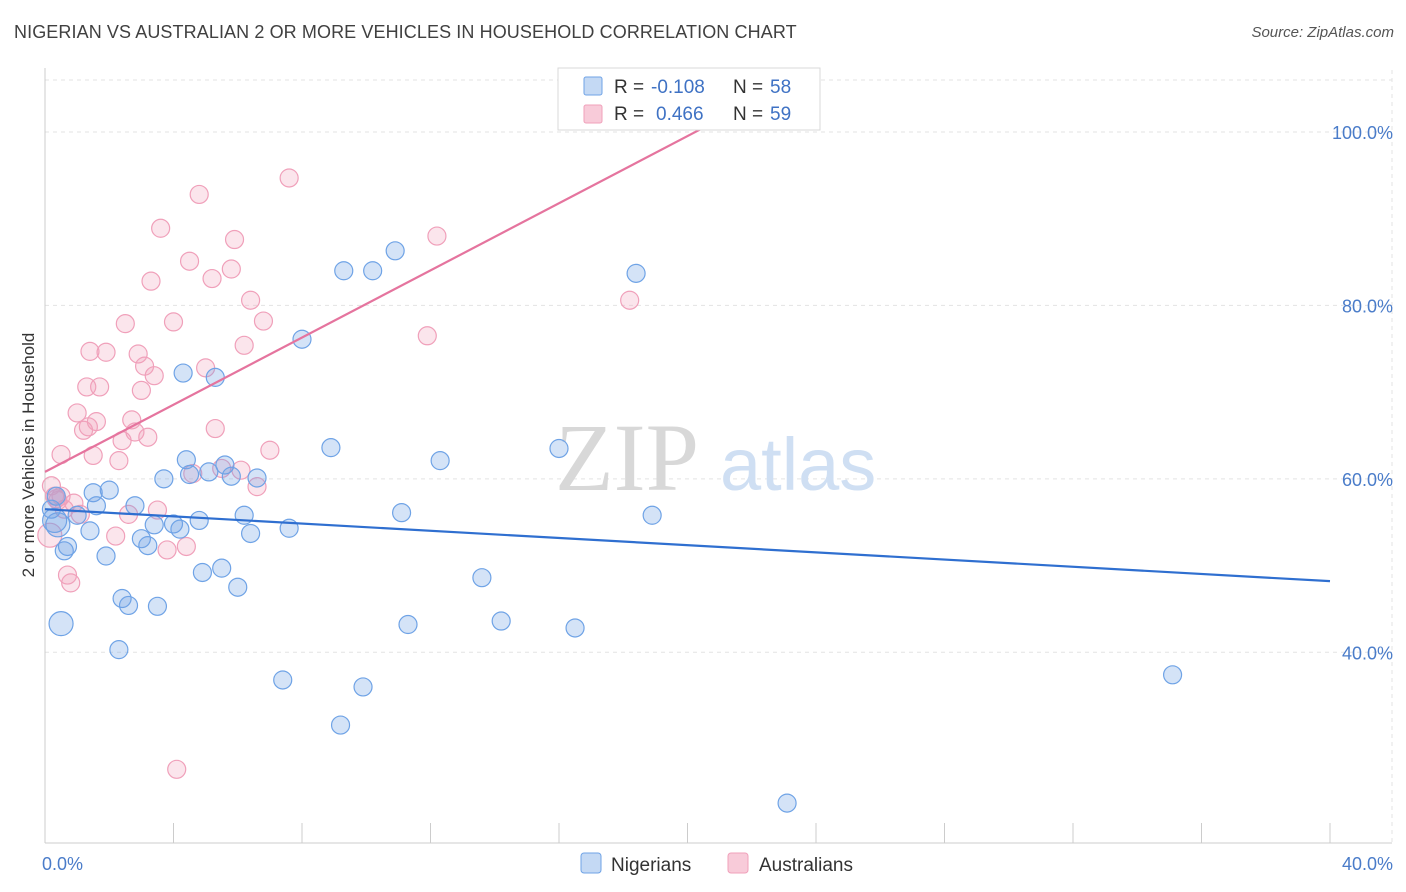 The width and height of the screenshot is (1406, 892). Describe the element at coordinates (1322, 32) in the screenshot. I see `source-label: Source: ZipAtlas.com` at that location.